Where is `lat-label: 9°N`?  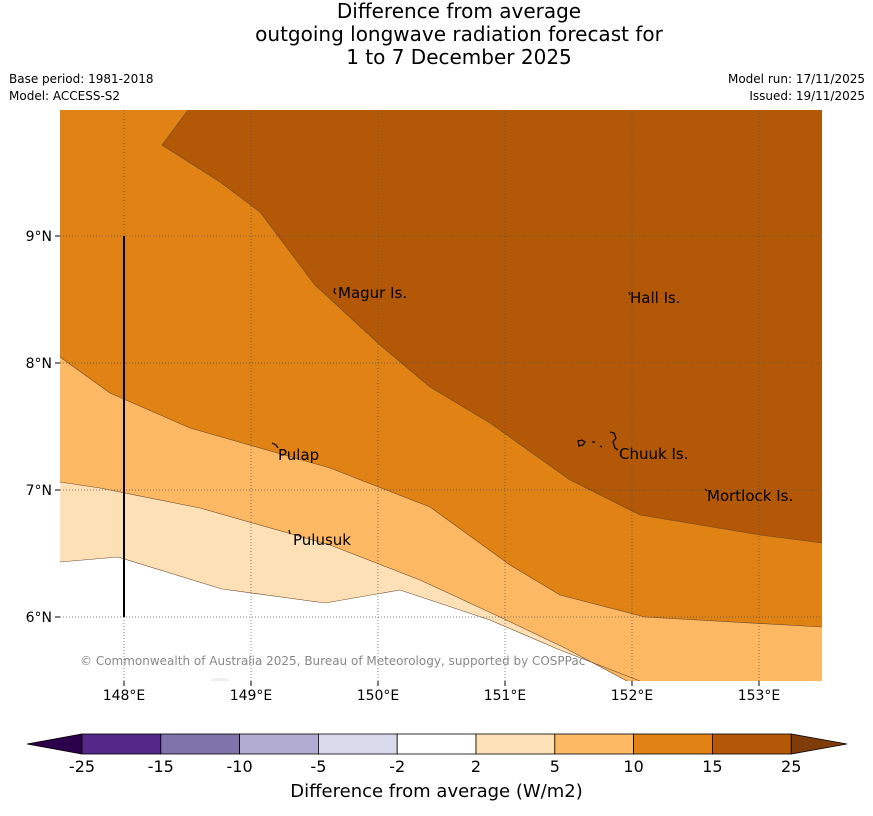 lat-label: 9°N is located at coordinates (39, 237).